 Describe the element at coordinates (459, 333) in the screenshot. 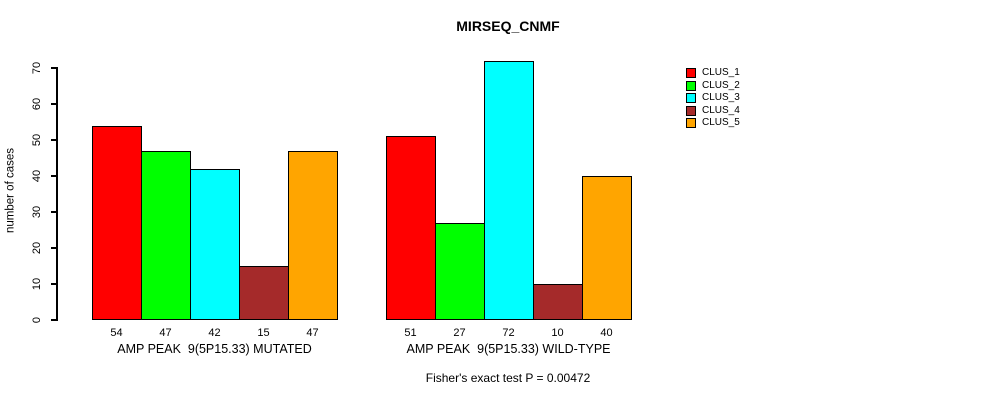

I see `bar-value-label: 27` at that location.